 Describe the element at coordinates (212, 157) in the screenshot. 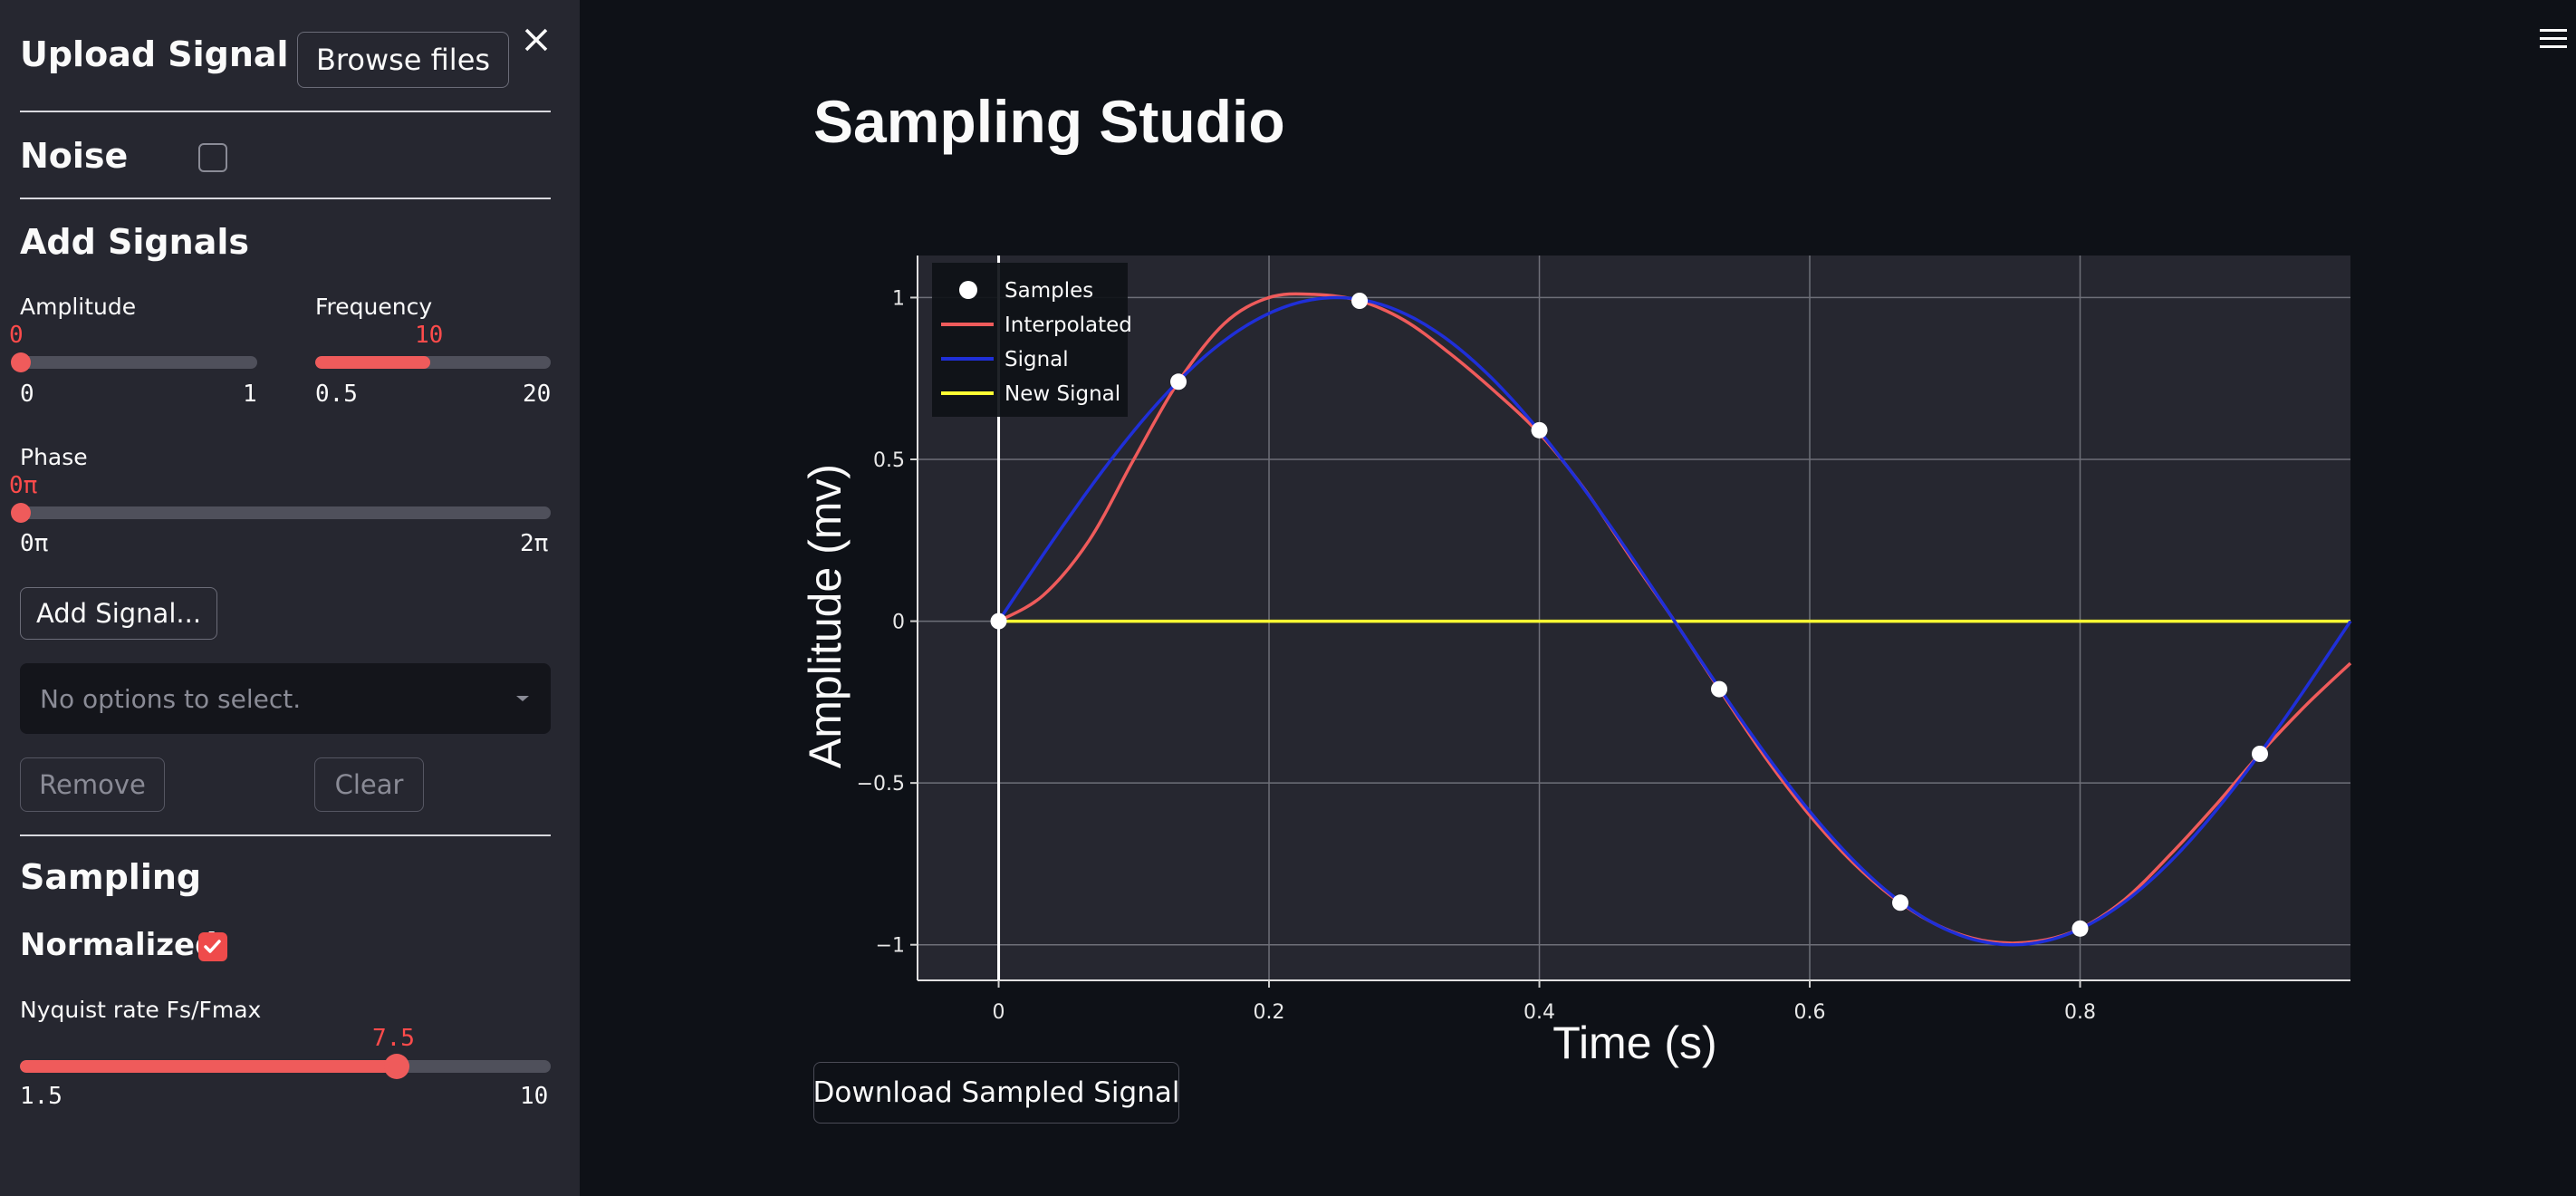

I see `noise-checkbox` at that location.